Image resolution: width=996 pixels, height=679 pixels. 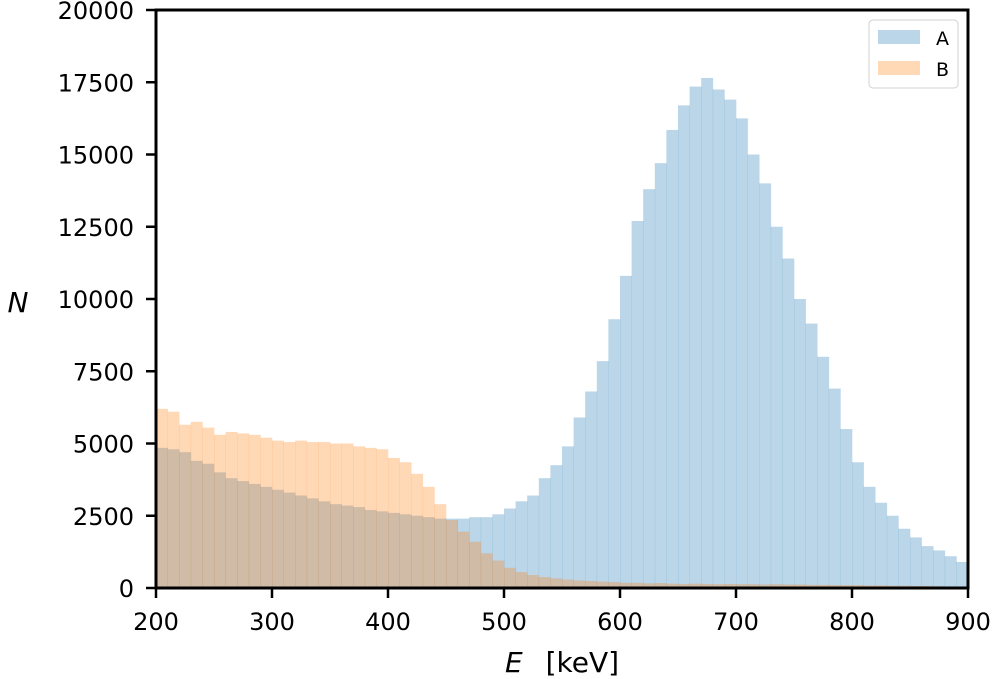 I want to click on y-tick-label: 5000, so click(x=103, y=445).